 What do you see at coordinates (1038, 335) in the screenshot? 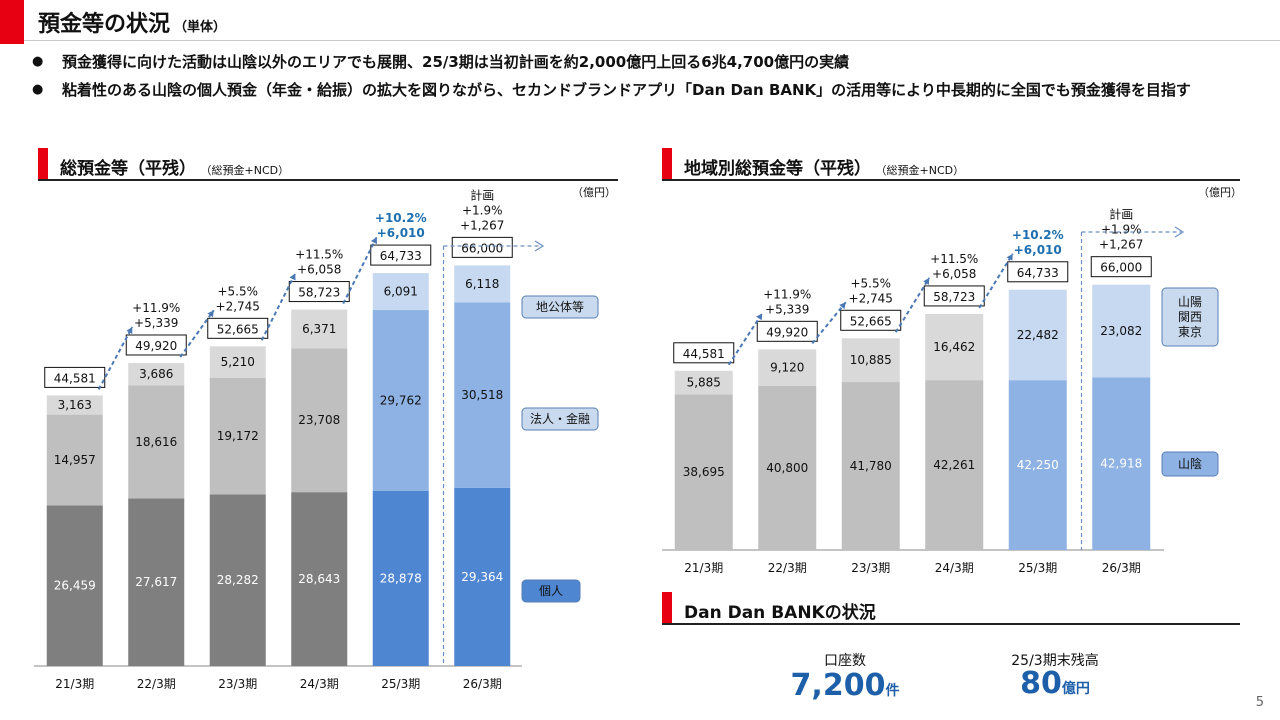
I see `bar-value-label: 22,482` at bounding box center [1038, 335].